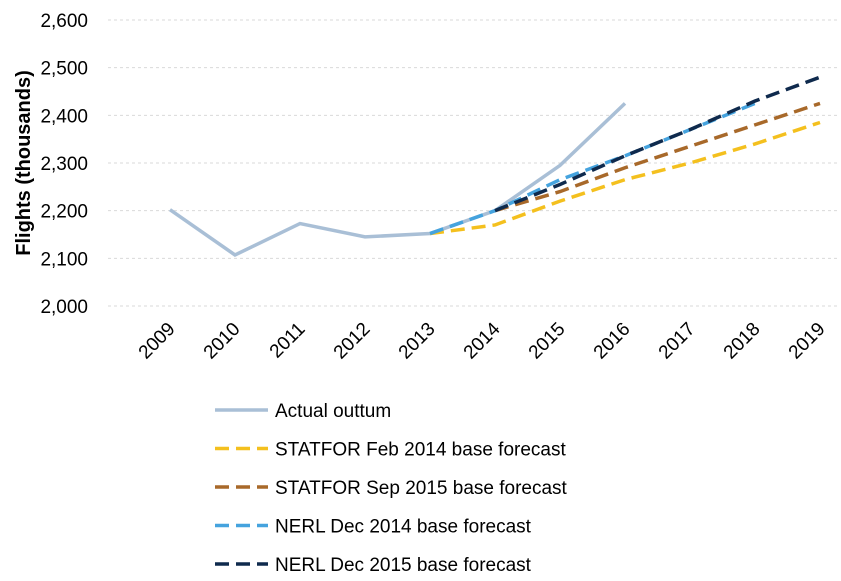  I want to click on legend-label: NERL Dec 2015 base forecast, so click(403, 565).